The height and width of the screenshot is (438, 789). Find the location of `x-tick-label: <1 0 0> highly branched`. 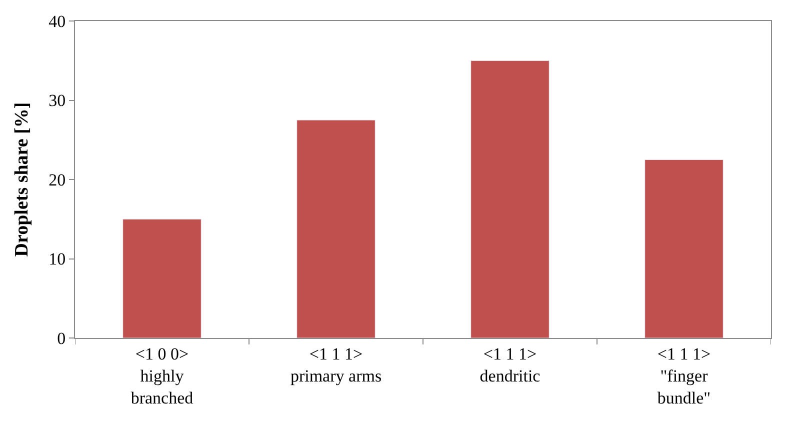

x-tick-label: <1 0 0> highly branched is located at coordinates (162, 376).